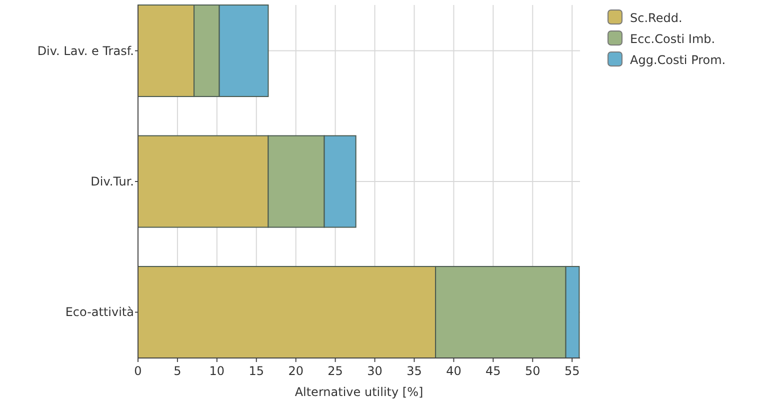 Image resolution: width=758 pixels, height=408 pixels. I want to click on x-axis-title: Alternative utility [%], so click(359, 392).